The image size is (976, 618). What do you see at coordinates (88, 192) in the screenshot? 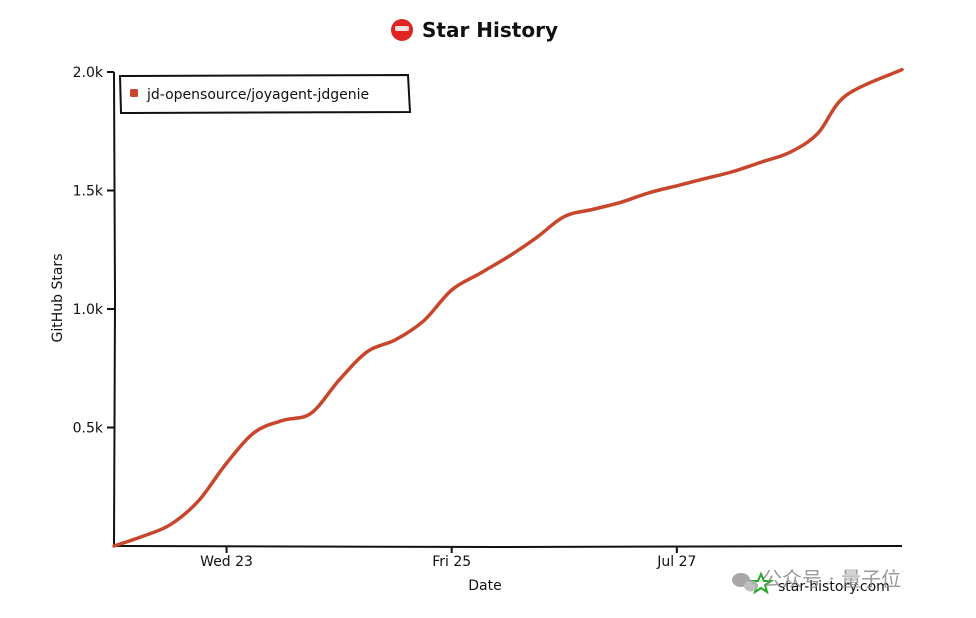
I see `y-tick-label: 1.5k` at bounding box center [88, 192].